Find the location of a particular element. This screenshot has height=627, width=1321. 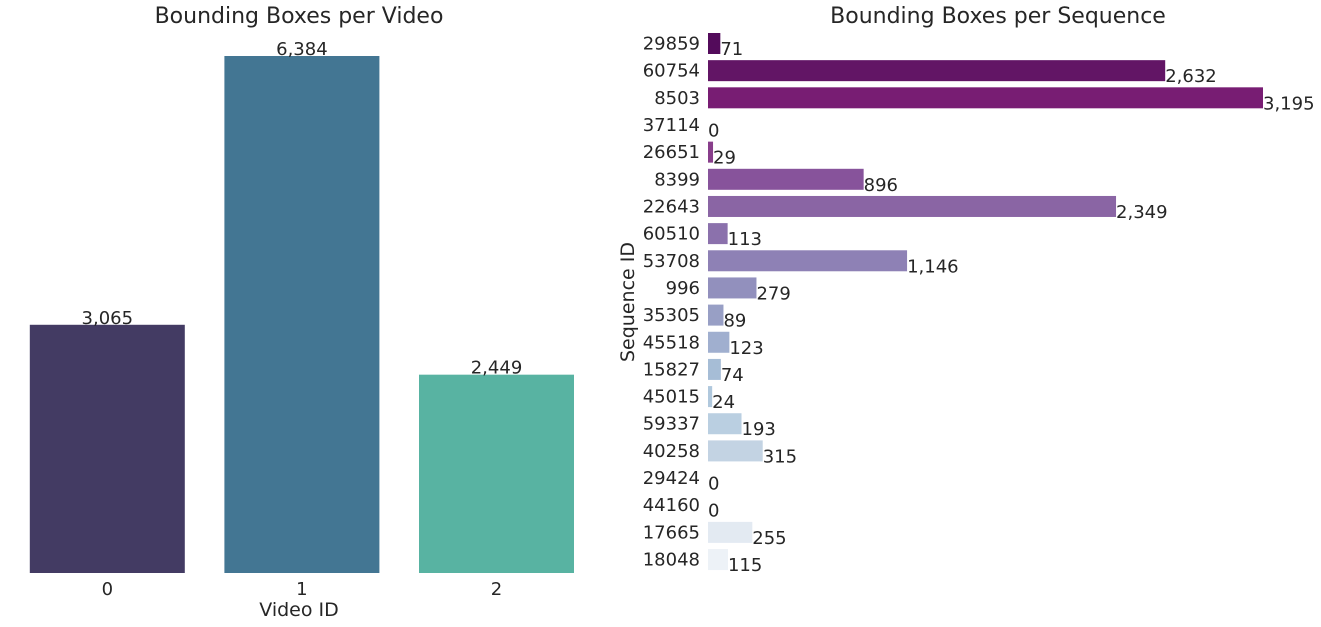

sequence-bar-value-label: 3,195 is located at coordinates (1289, 103).